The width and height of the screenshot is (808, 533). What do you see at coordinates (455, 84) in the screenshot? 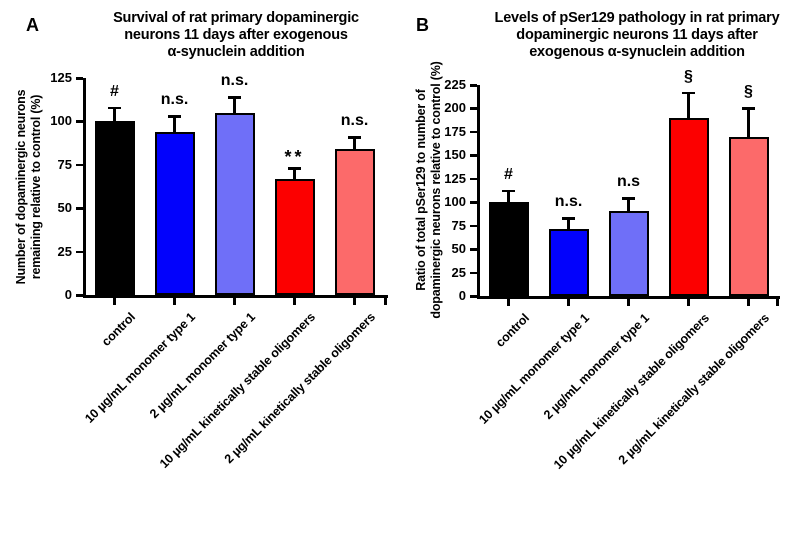
I see `y-axis-tick-label: 225` at bounding box center [455, 84].